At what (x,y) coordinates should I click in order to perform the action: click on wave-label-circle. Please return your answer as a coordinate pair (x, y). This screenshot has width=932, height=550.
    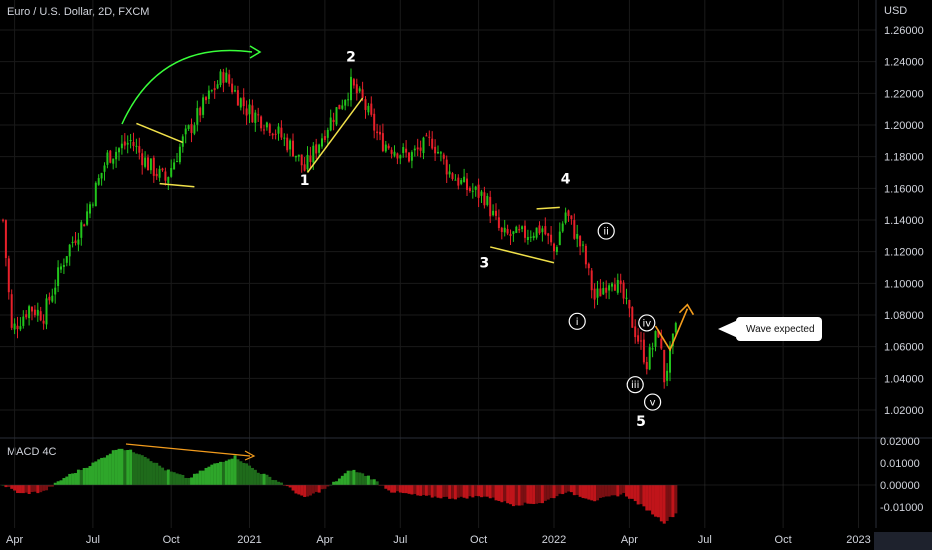
    Looking at the image, I should click on (606, 231).